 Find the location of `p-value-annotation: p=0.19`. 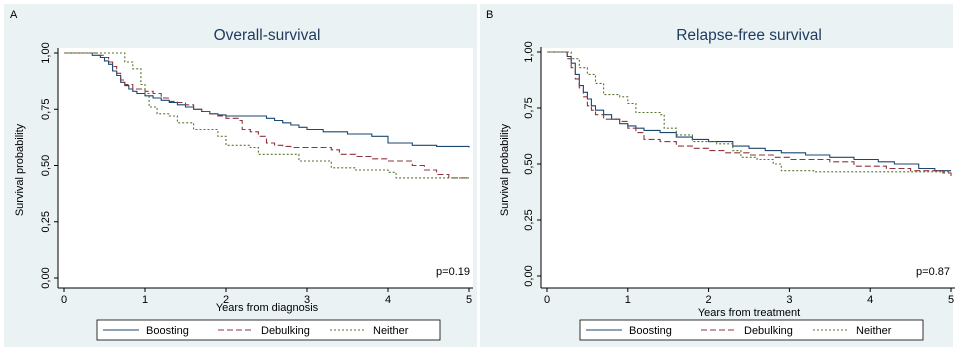

p-value-annotation: p=0.19 is located at coordinates (453, 272).